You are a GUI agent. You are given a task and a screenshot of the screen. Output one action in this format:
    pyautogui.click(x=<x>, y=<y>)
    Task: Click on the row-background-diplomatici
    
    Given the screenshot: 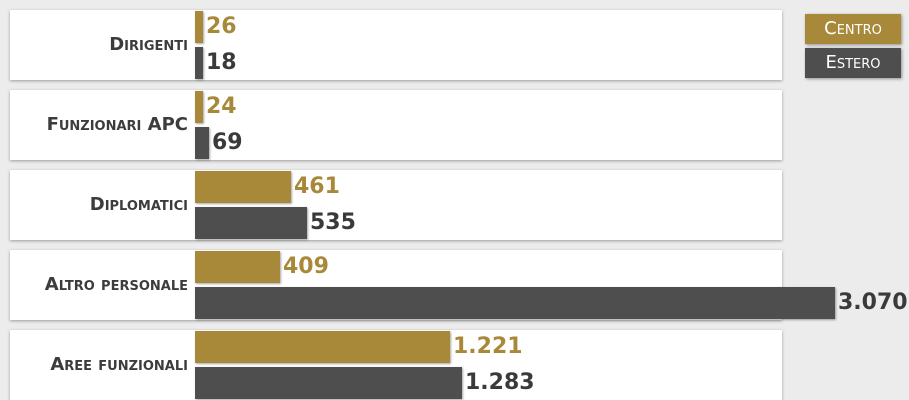 What is the action you would take?
    pyautogui.click(x=396, y=205)
    